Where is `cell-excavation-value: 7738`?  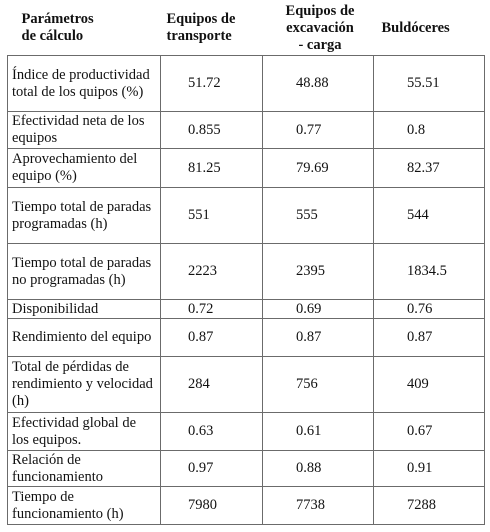 cell-excavation-value: 7738 is located at coordinates (318, 505).